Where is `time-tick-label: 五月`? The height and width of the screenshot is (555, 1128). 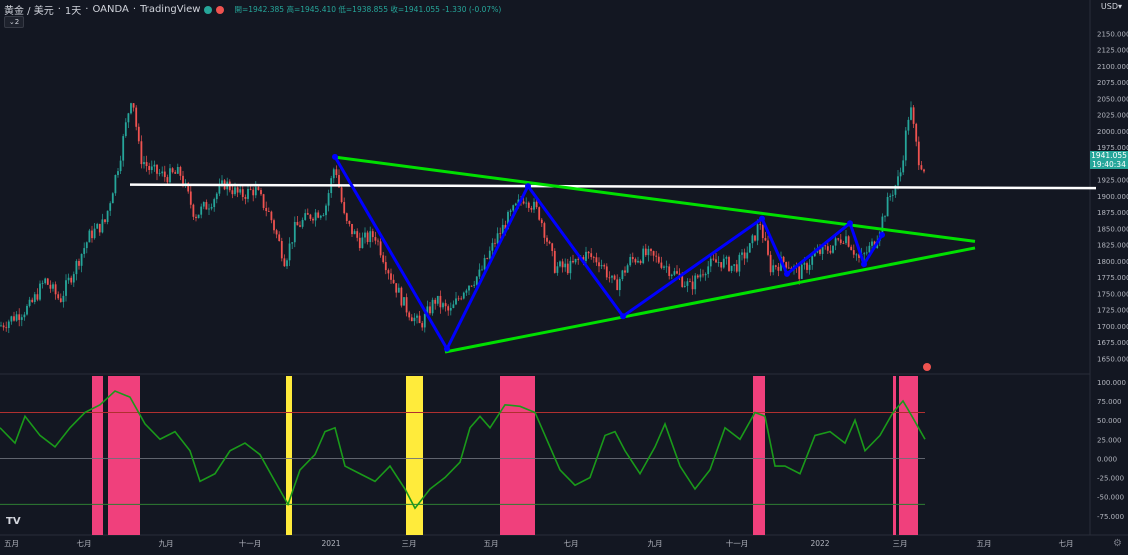
time-tick-label: 五月 is located at coordinates (984, 543).